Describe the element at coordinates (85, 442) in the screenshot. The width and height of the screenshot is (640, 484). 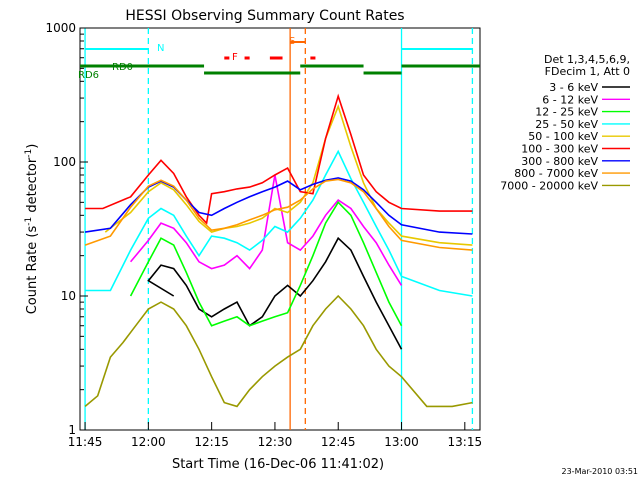
I see `x-tick-label-0: 11:45` at that location.